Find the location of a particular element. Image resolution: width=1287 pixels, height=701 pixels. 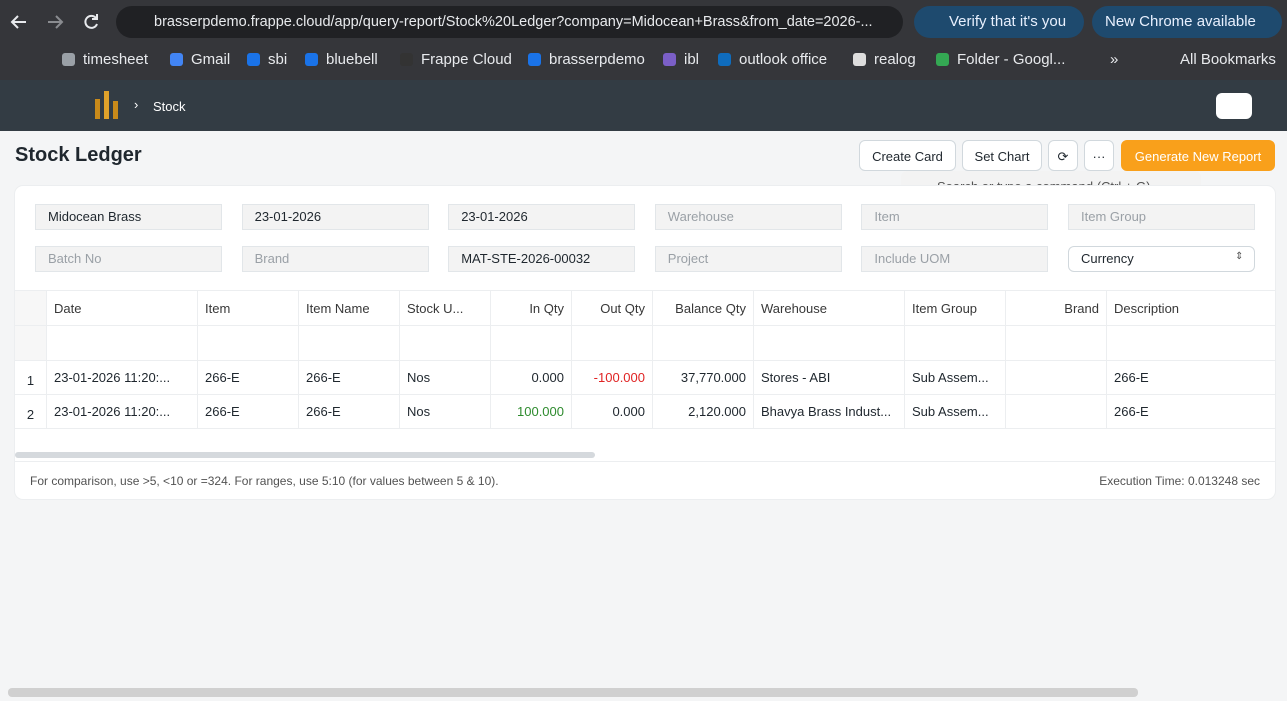

bookmark: sbi is located at coordinates (278, 59).